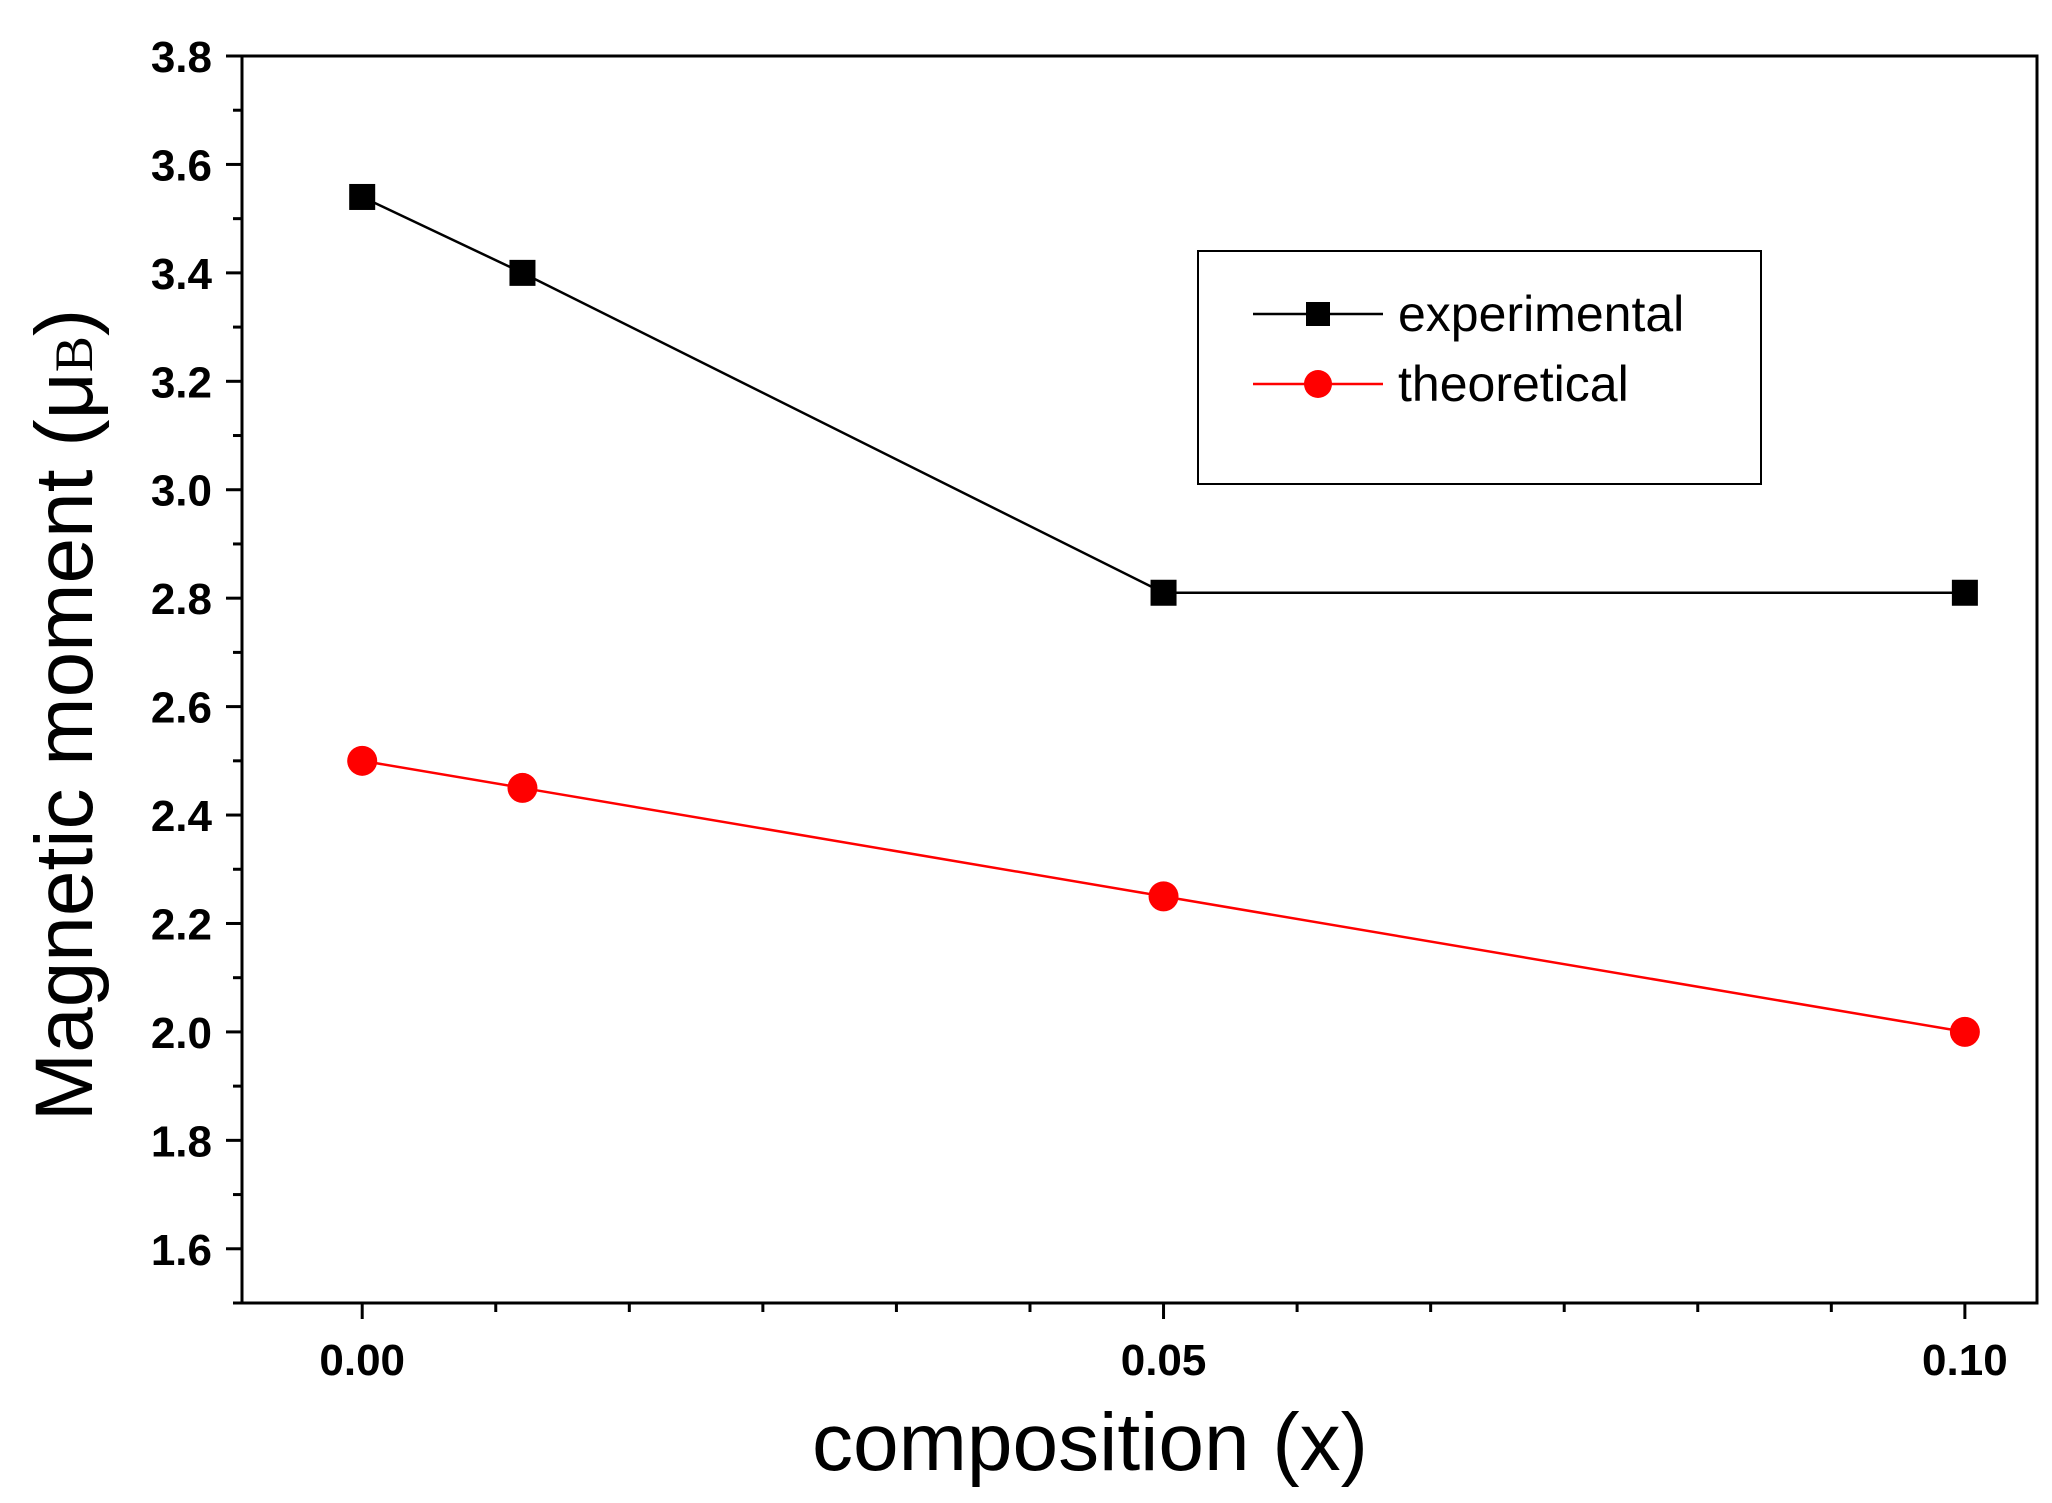 This screenshot has width=2052, height=1503. What do you see at coordinates (181, 1250) in the screenshot?
I see `y-tick-label: 1.6` at bounding box center [181, 1250].